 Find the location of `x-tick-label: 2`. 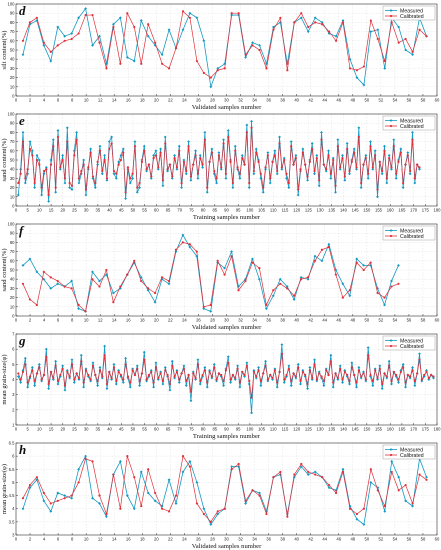

x-tick-label: 2 is located at coordinates (30, 539).